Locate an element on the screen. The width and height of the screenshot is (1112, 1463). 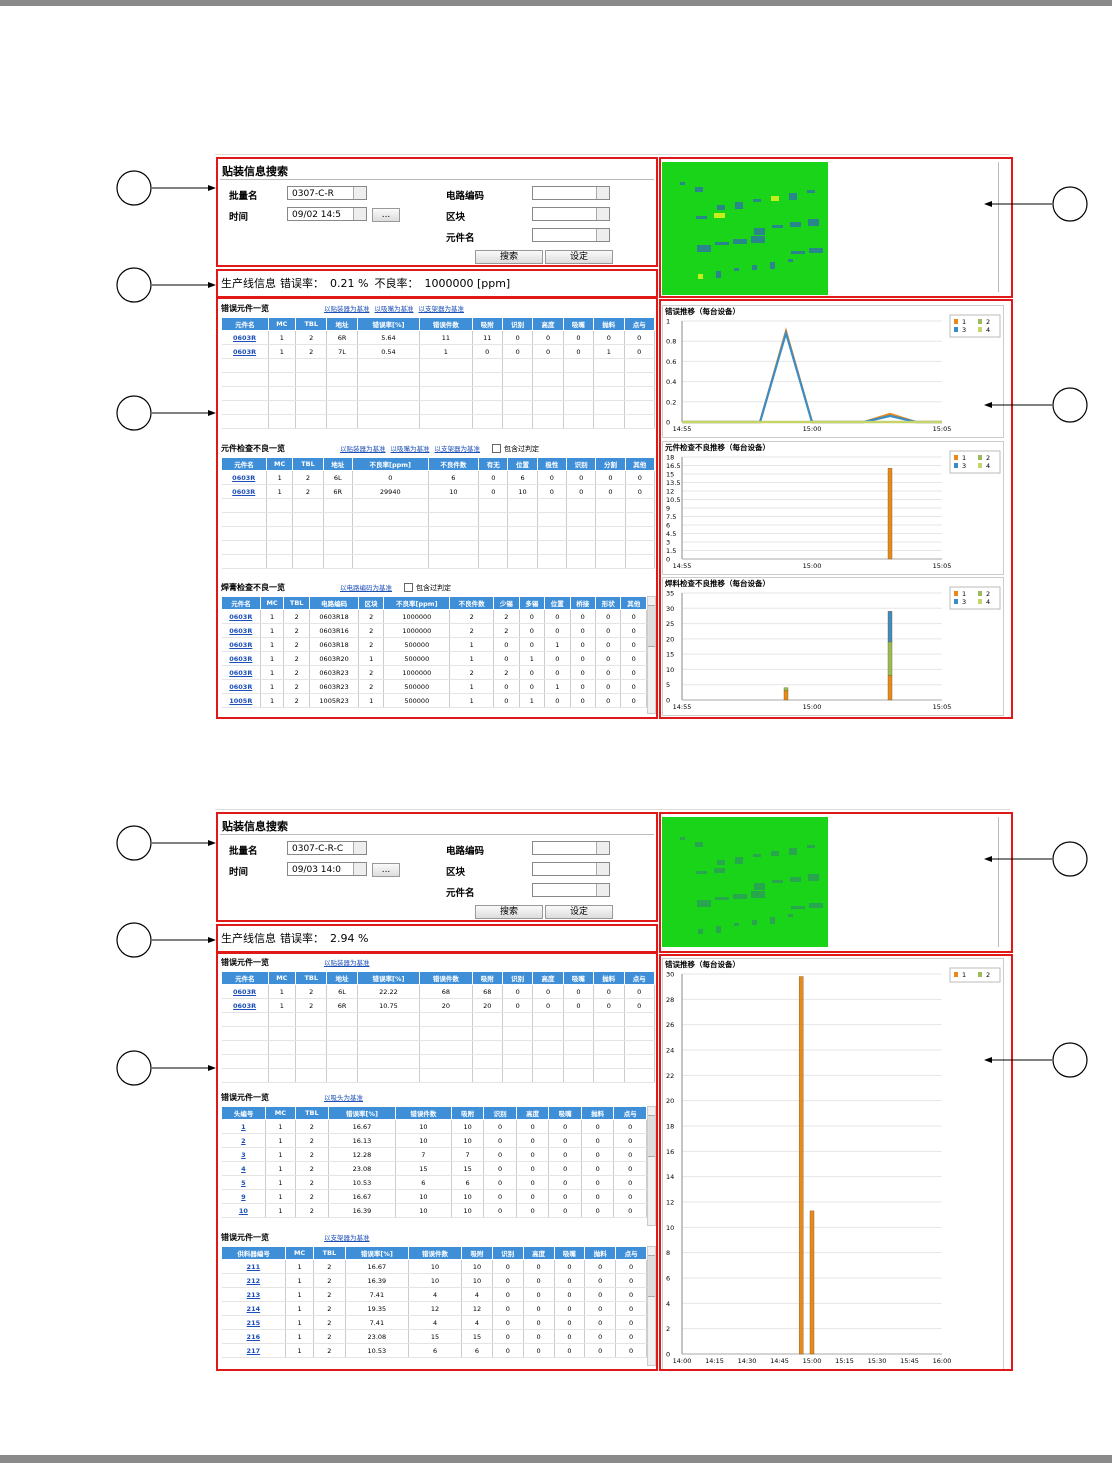
x-tick-label: 16:00 is located at coordinates (942, 1361).